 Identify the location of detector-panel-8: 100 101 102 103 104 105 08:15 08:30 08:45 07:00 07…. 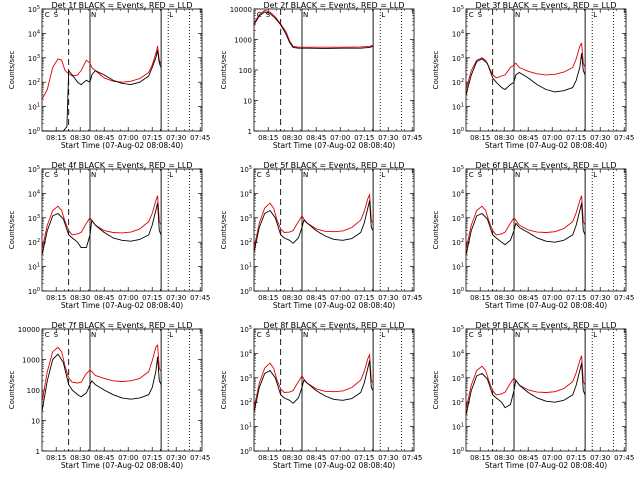
(321, 395).